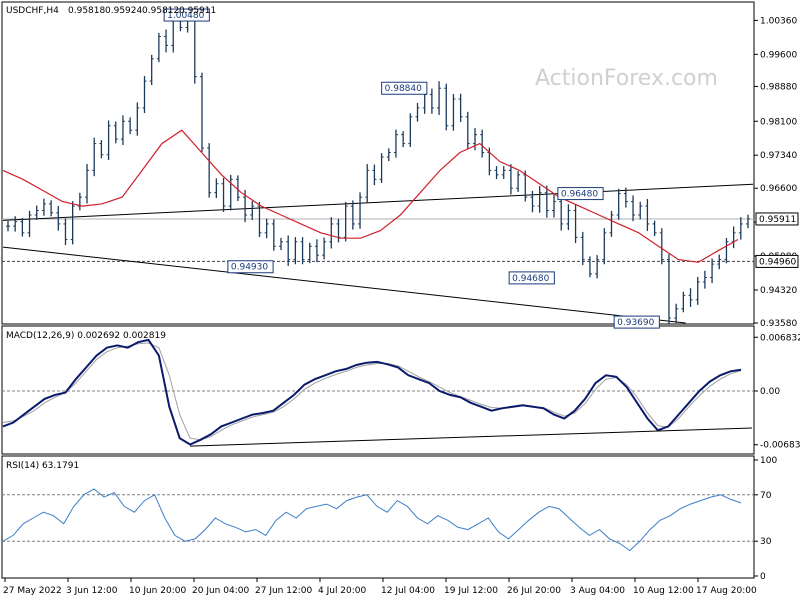  I want to click on macd-tick-label: 0.00, so click(770, 392).